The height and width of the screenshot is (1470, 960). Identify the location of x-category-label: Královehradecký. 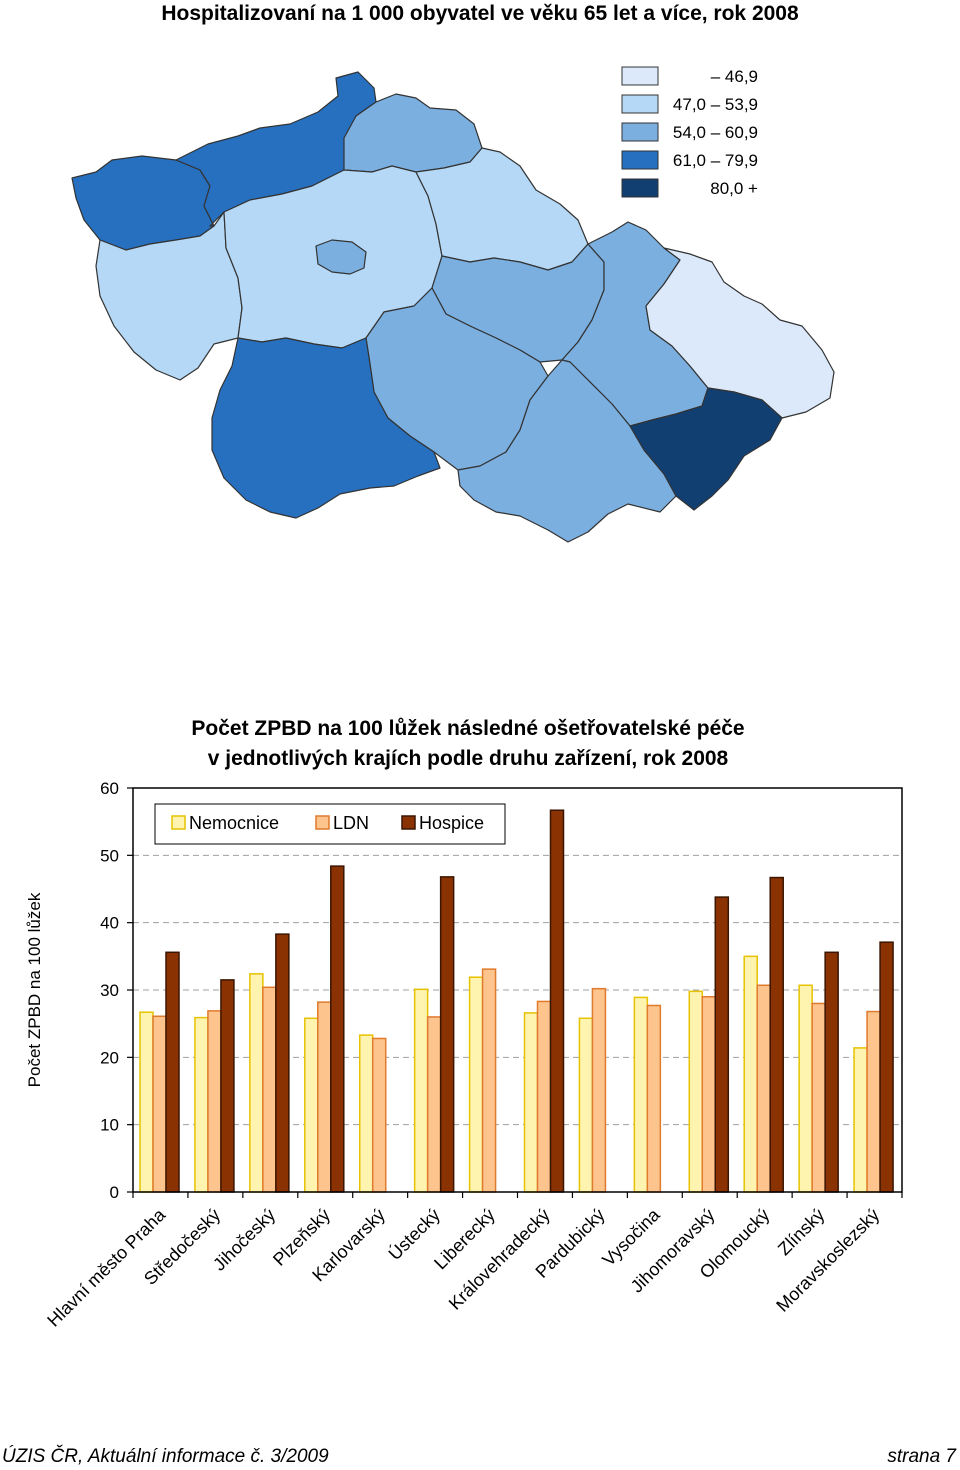
(499, 1259).